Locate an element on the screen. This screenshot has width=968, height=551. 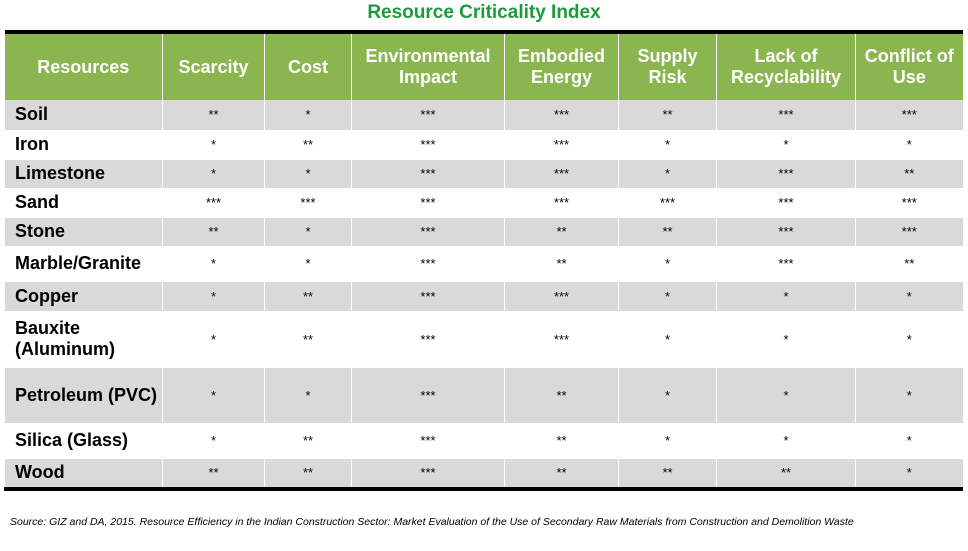
resource-name-cell: Sand is located at coordinates (83, 203).